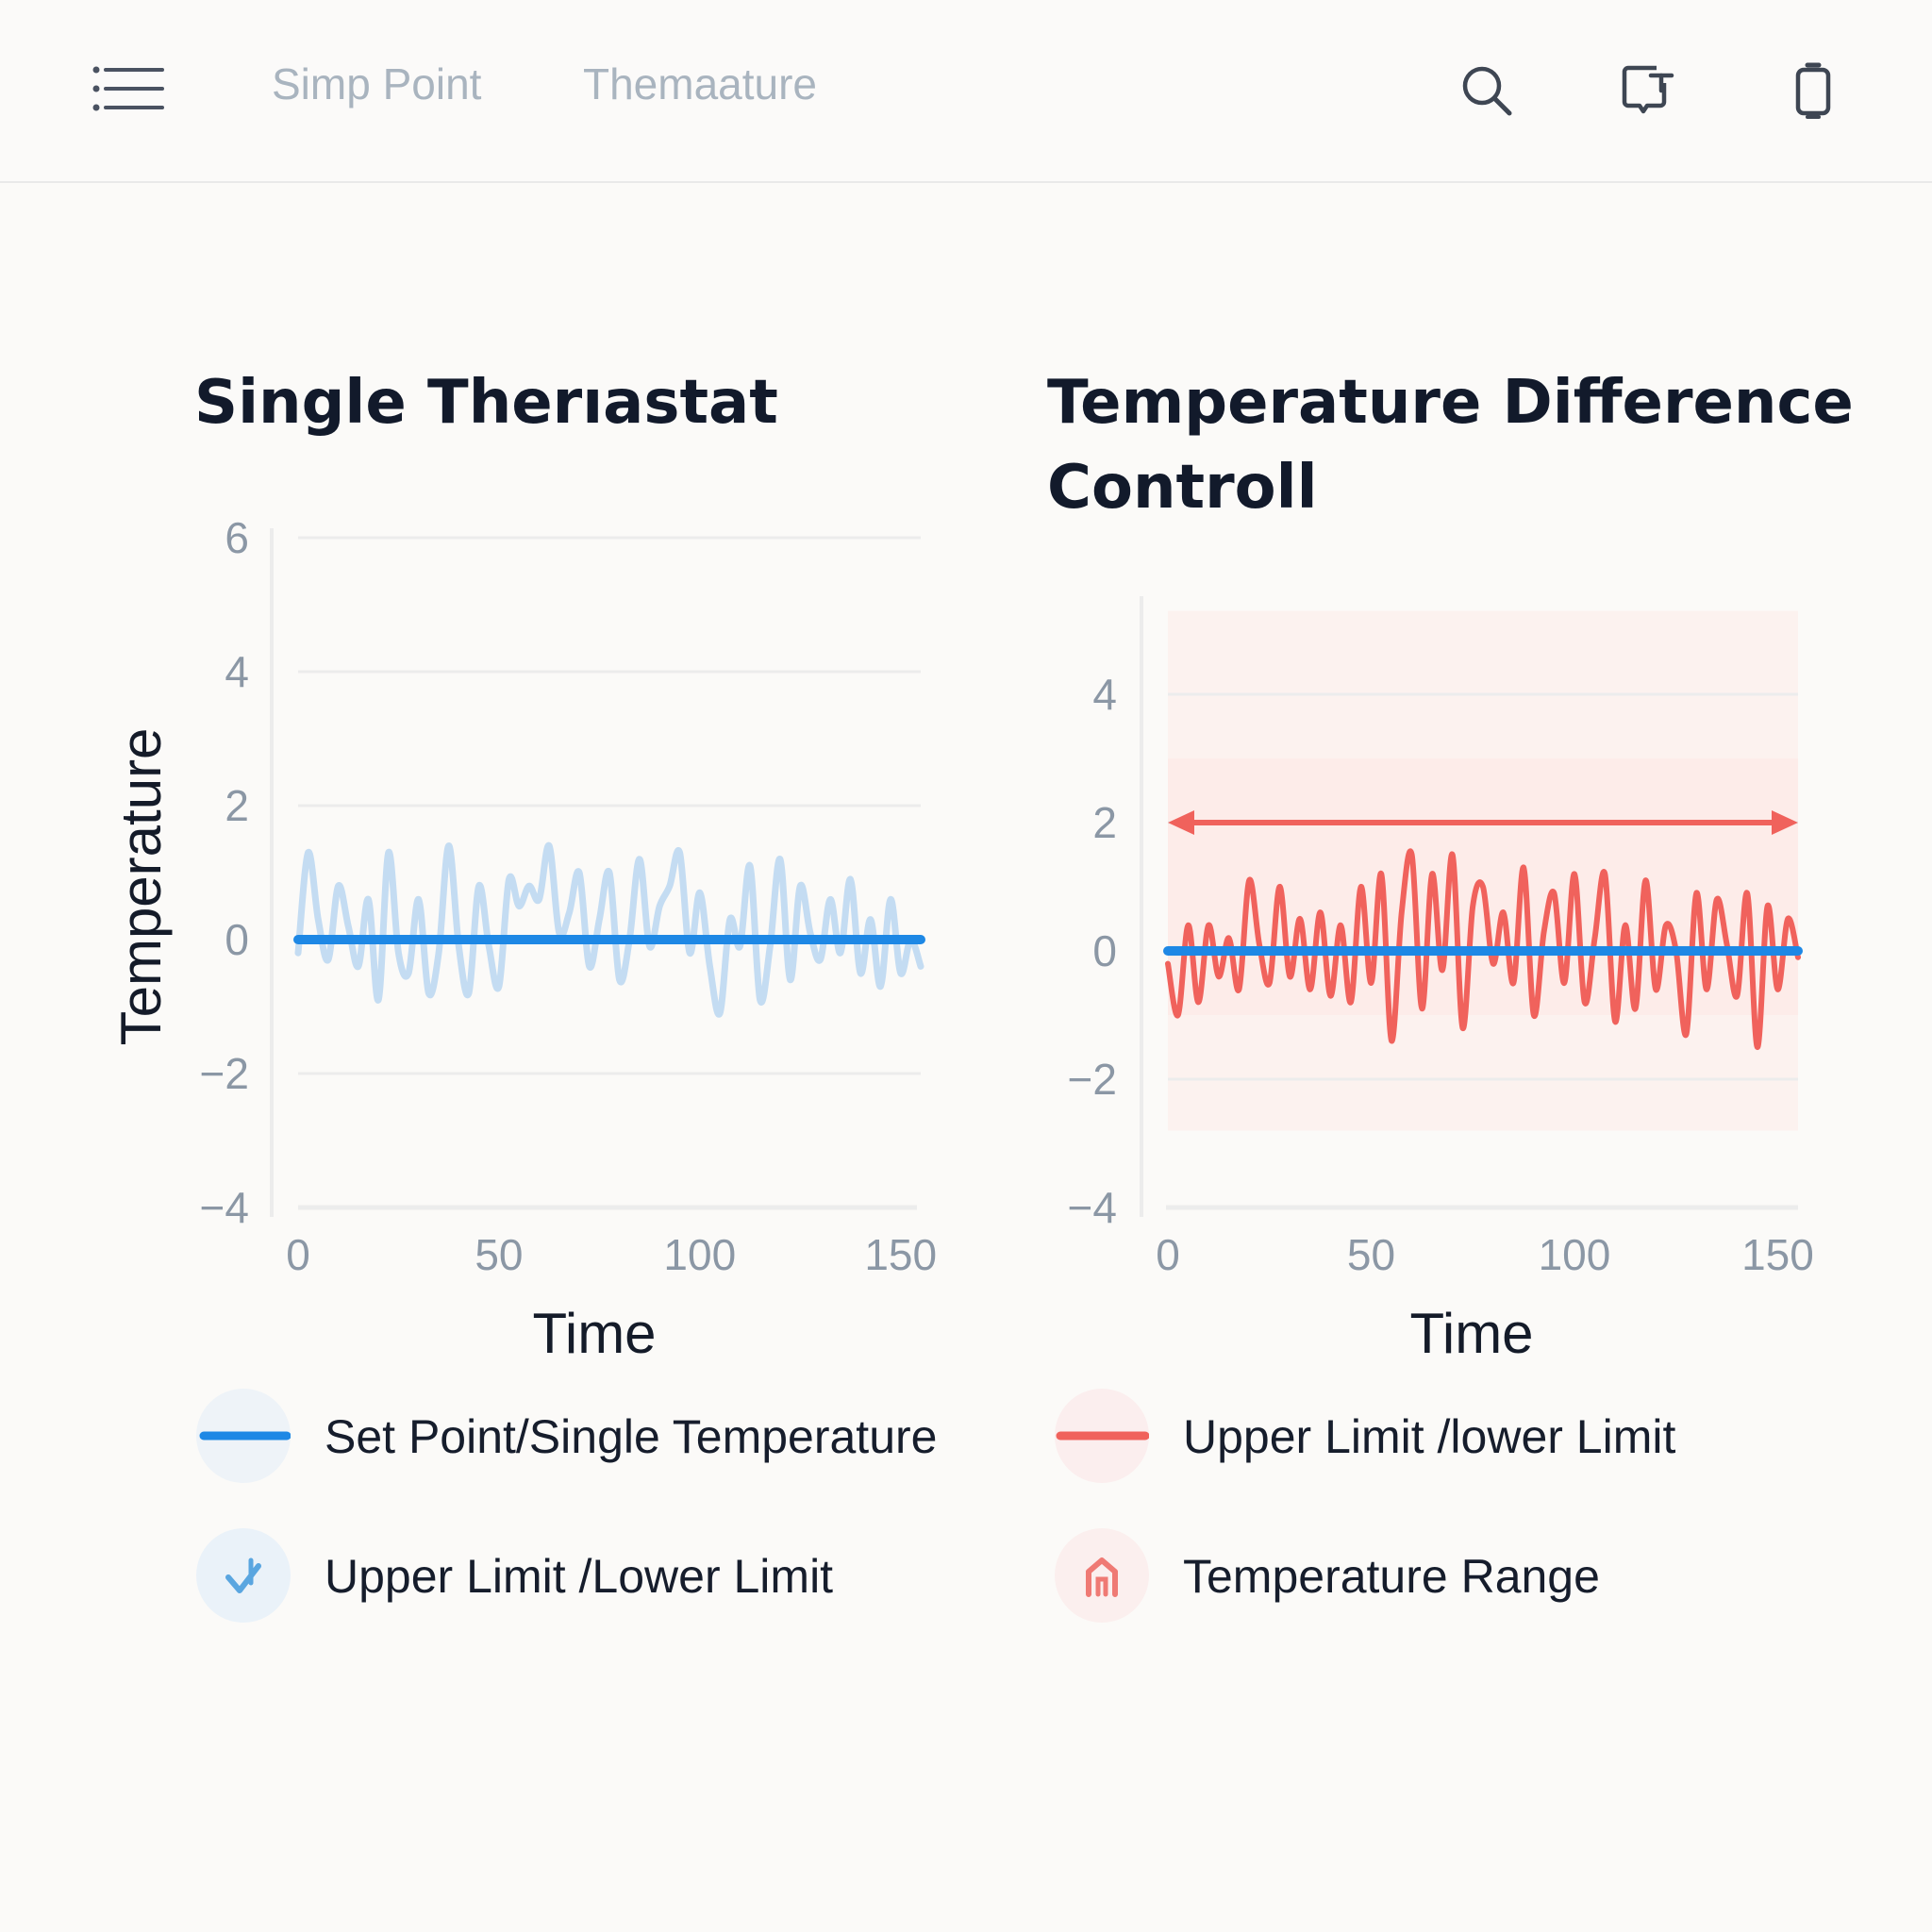  I want to click on legend-label: Upper Limit /Lower Limit, so click(579, 1576).